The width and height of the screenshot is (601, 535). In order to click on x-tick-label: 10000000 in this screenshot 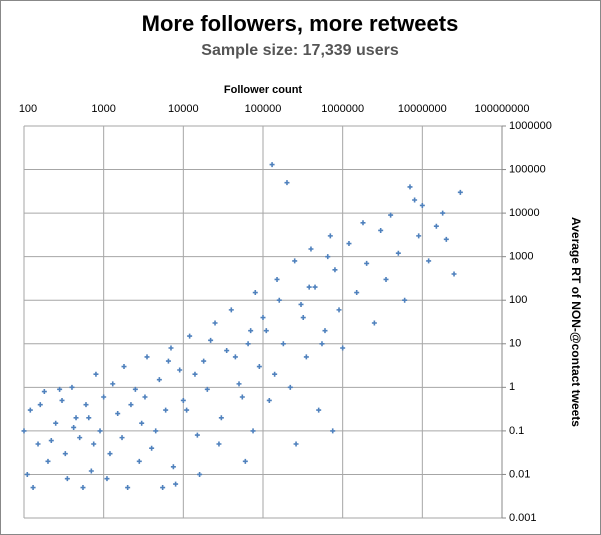, I will do `click(422, 109)`.